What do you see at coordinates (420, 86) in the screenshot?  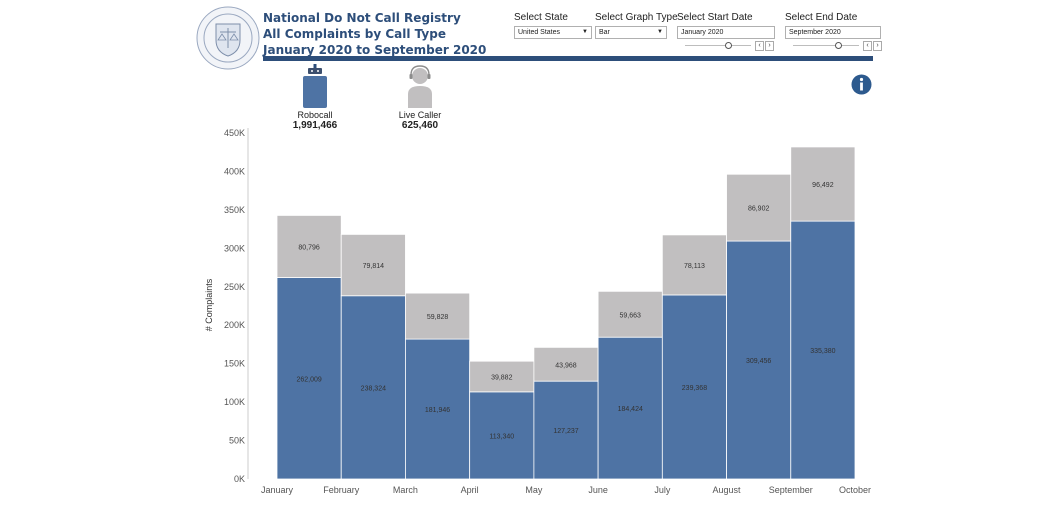 I see `person-headset-icon` at bounding box center [420, 86].